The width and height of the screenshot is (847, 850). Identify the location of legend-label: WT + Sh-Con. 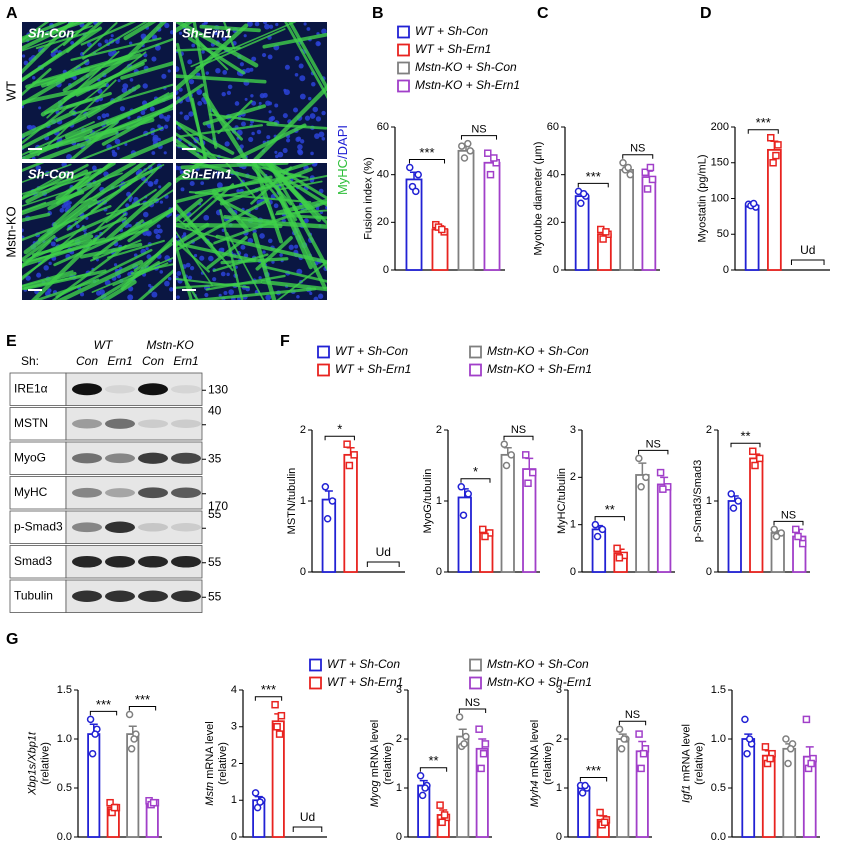
(371, 351).